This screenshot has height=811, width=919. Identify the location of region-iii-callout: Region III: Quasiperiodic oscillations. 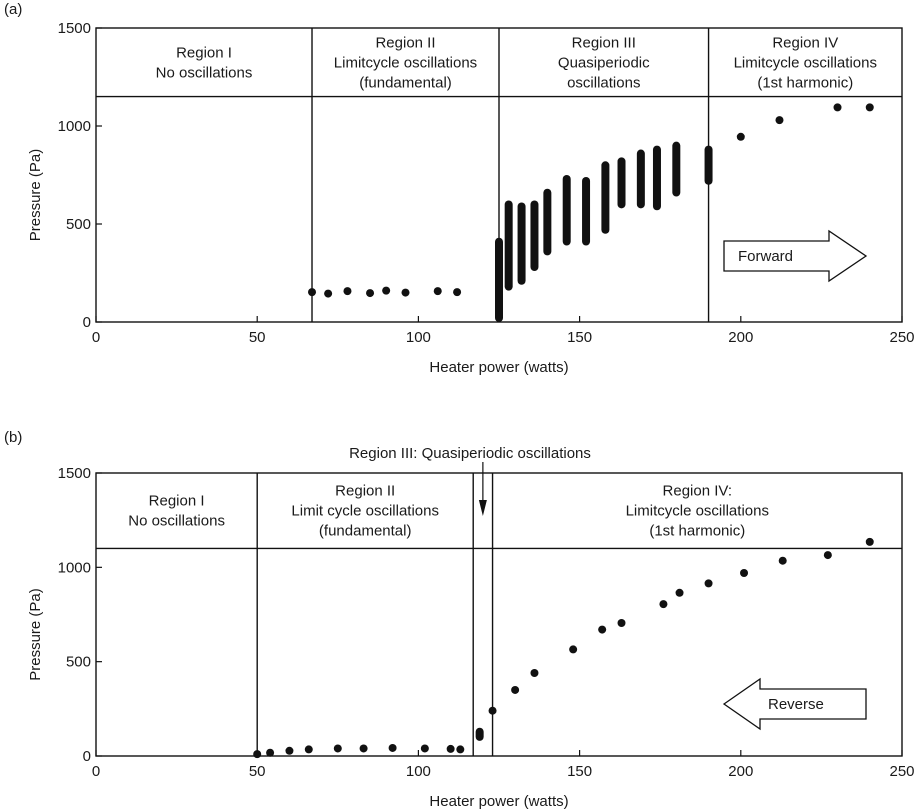
(470, 453).